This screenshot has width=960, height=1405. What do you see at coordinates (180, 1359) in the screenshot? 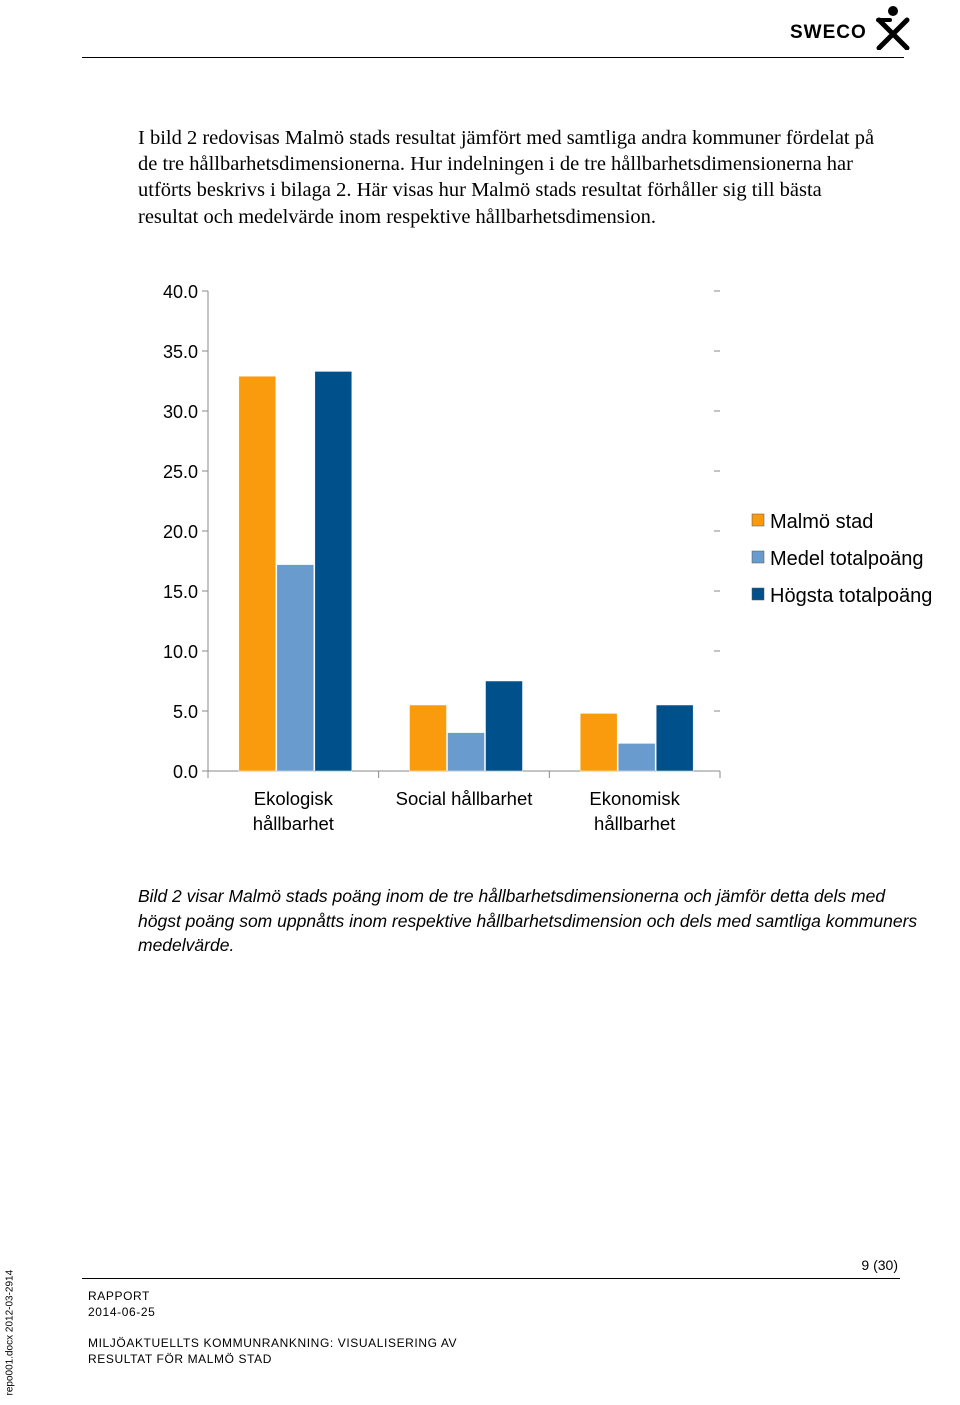
I see `footer-title-line2: RESULTAT FÖR MALMÖ STAD` at bounding box center [180, 1359].